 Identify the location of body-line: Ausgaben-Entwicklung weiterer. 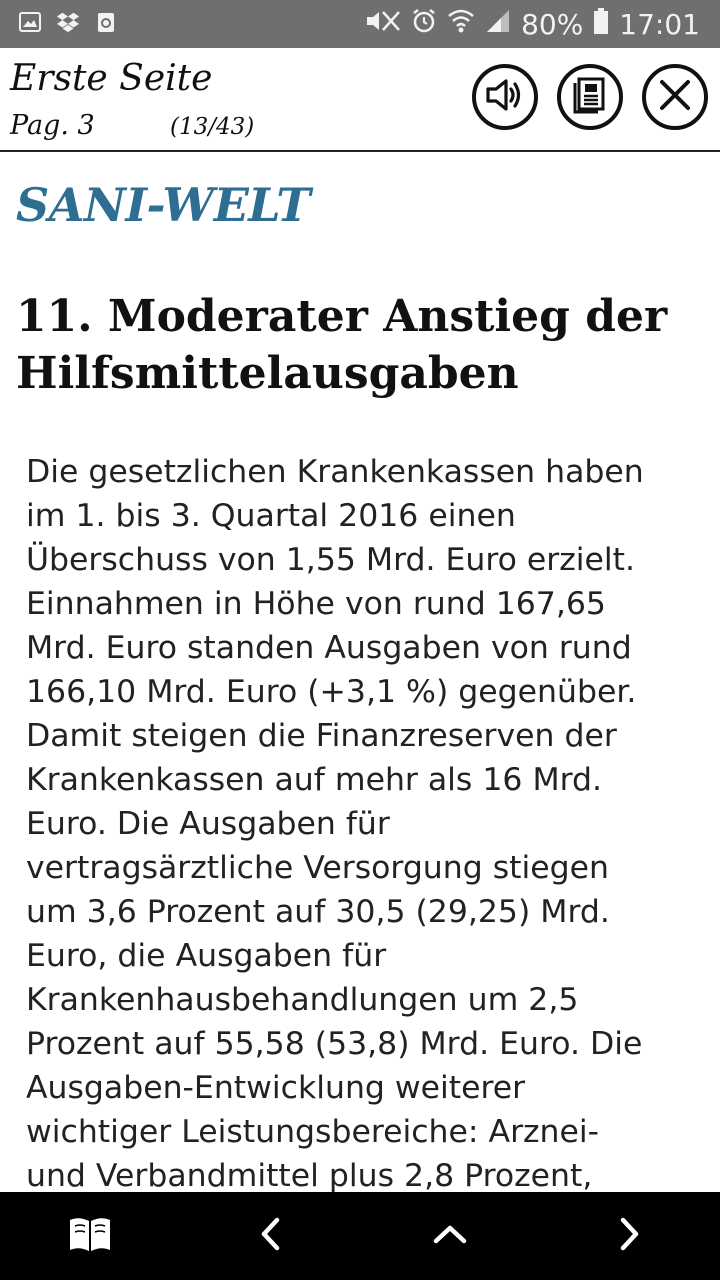
(276, 1088).